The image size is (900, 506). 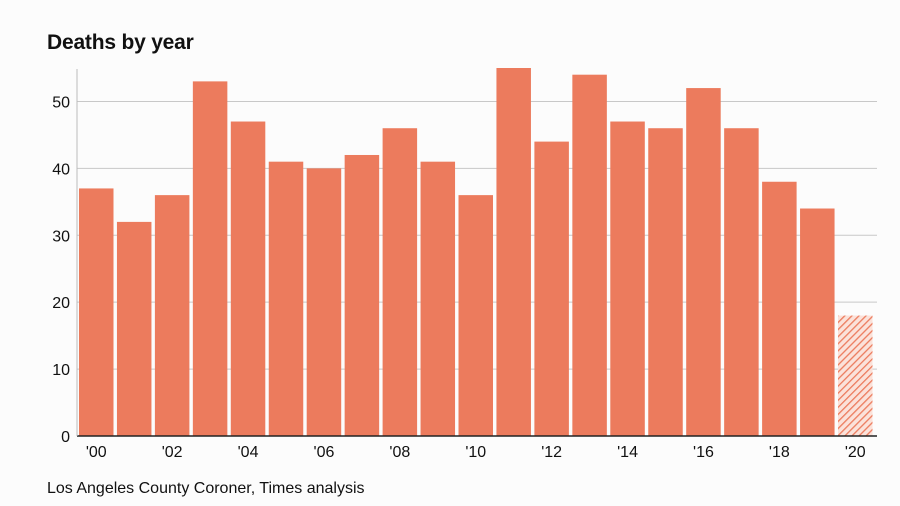 What do you see at coordinates (248, 452) in the screenshot?
I see `x-tick-label: '04` at bounding box center [248, 452].